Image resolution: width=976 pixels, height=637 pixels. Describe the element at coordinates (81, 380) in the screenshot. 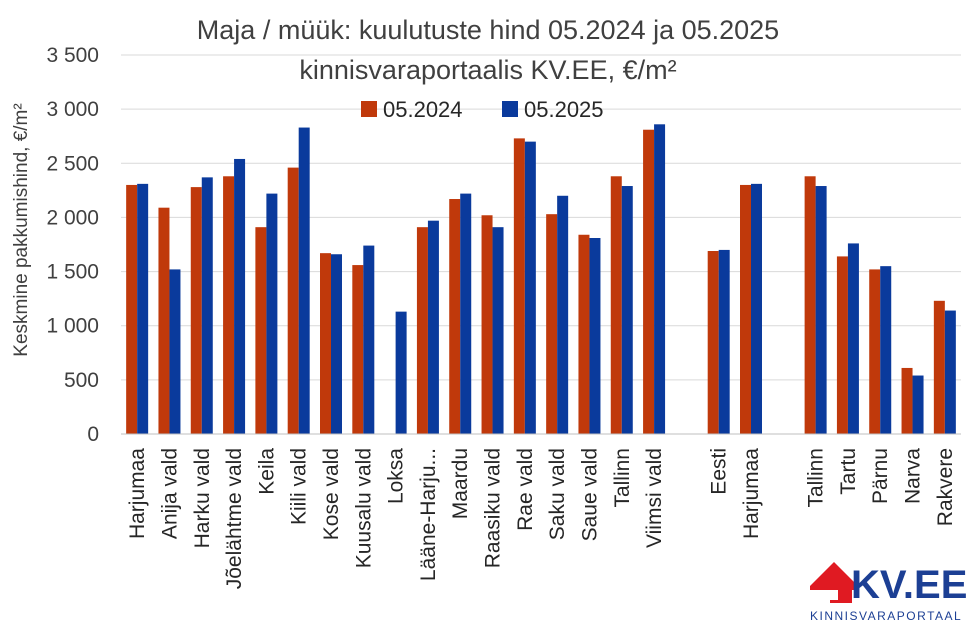

I see `y-tick-label: 500` at that location.